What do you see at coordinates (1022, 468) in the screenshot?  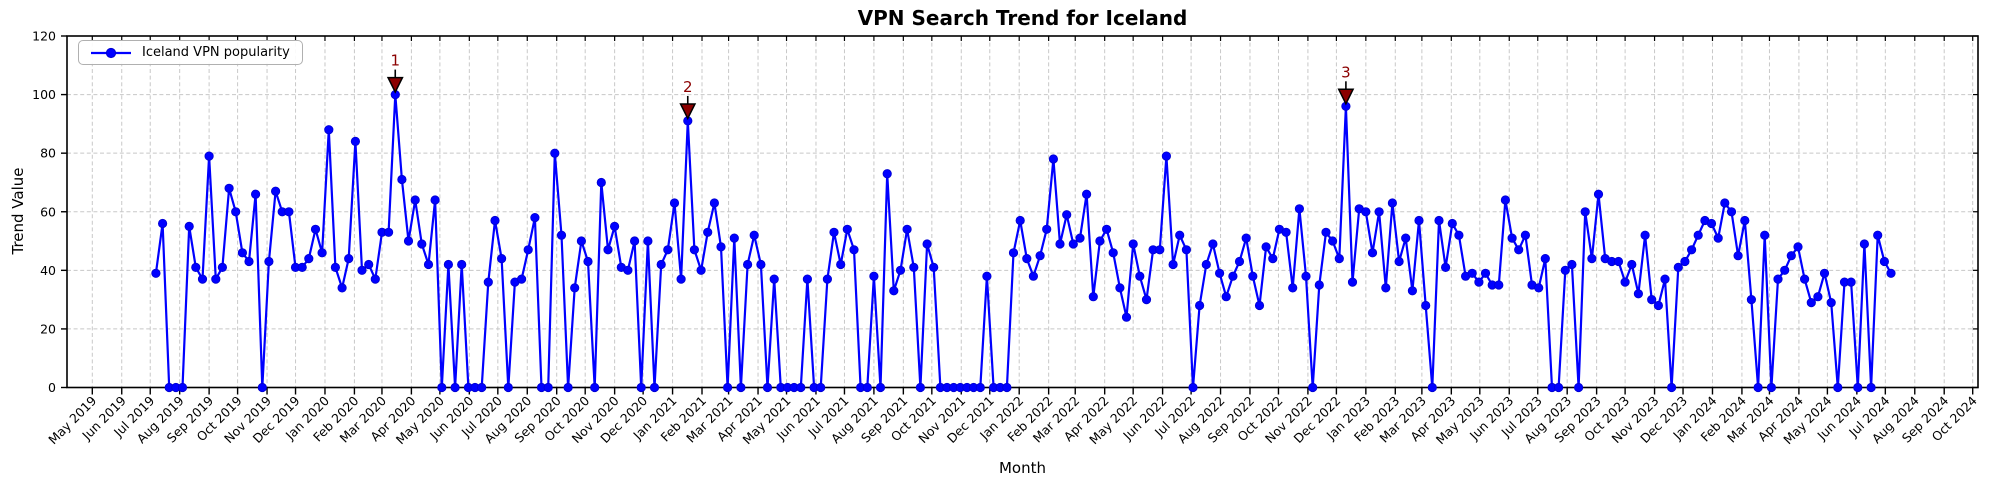 I see `x-axis-label: Month` at bounding box center [1022, 468].